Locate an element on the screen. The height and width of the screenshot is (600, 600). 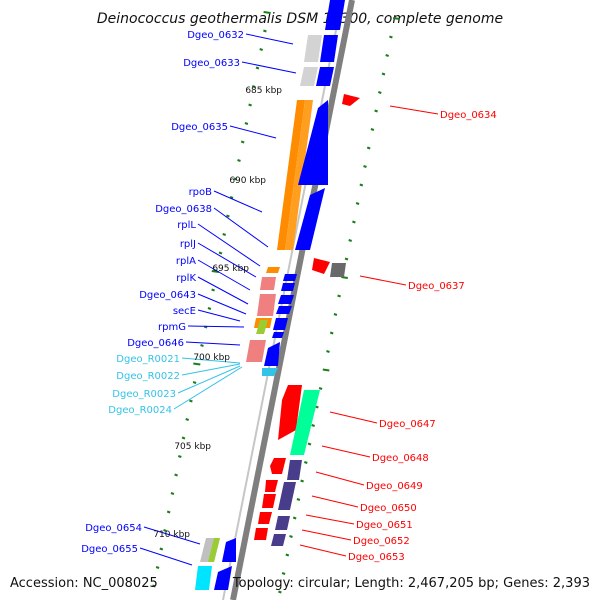
gene-label-rpll: rplL is located at coordinates (186, 225).